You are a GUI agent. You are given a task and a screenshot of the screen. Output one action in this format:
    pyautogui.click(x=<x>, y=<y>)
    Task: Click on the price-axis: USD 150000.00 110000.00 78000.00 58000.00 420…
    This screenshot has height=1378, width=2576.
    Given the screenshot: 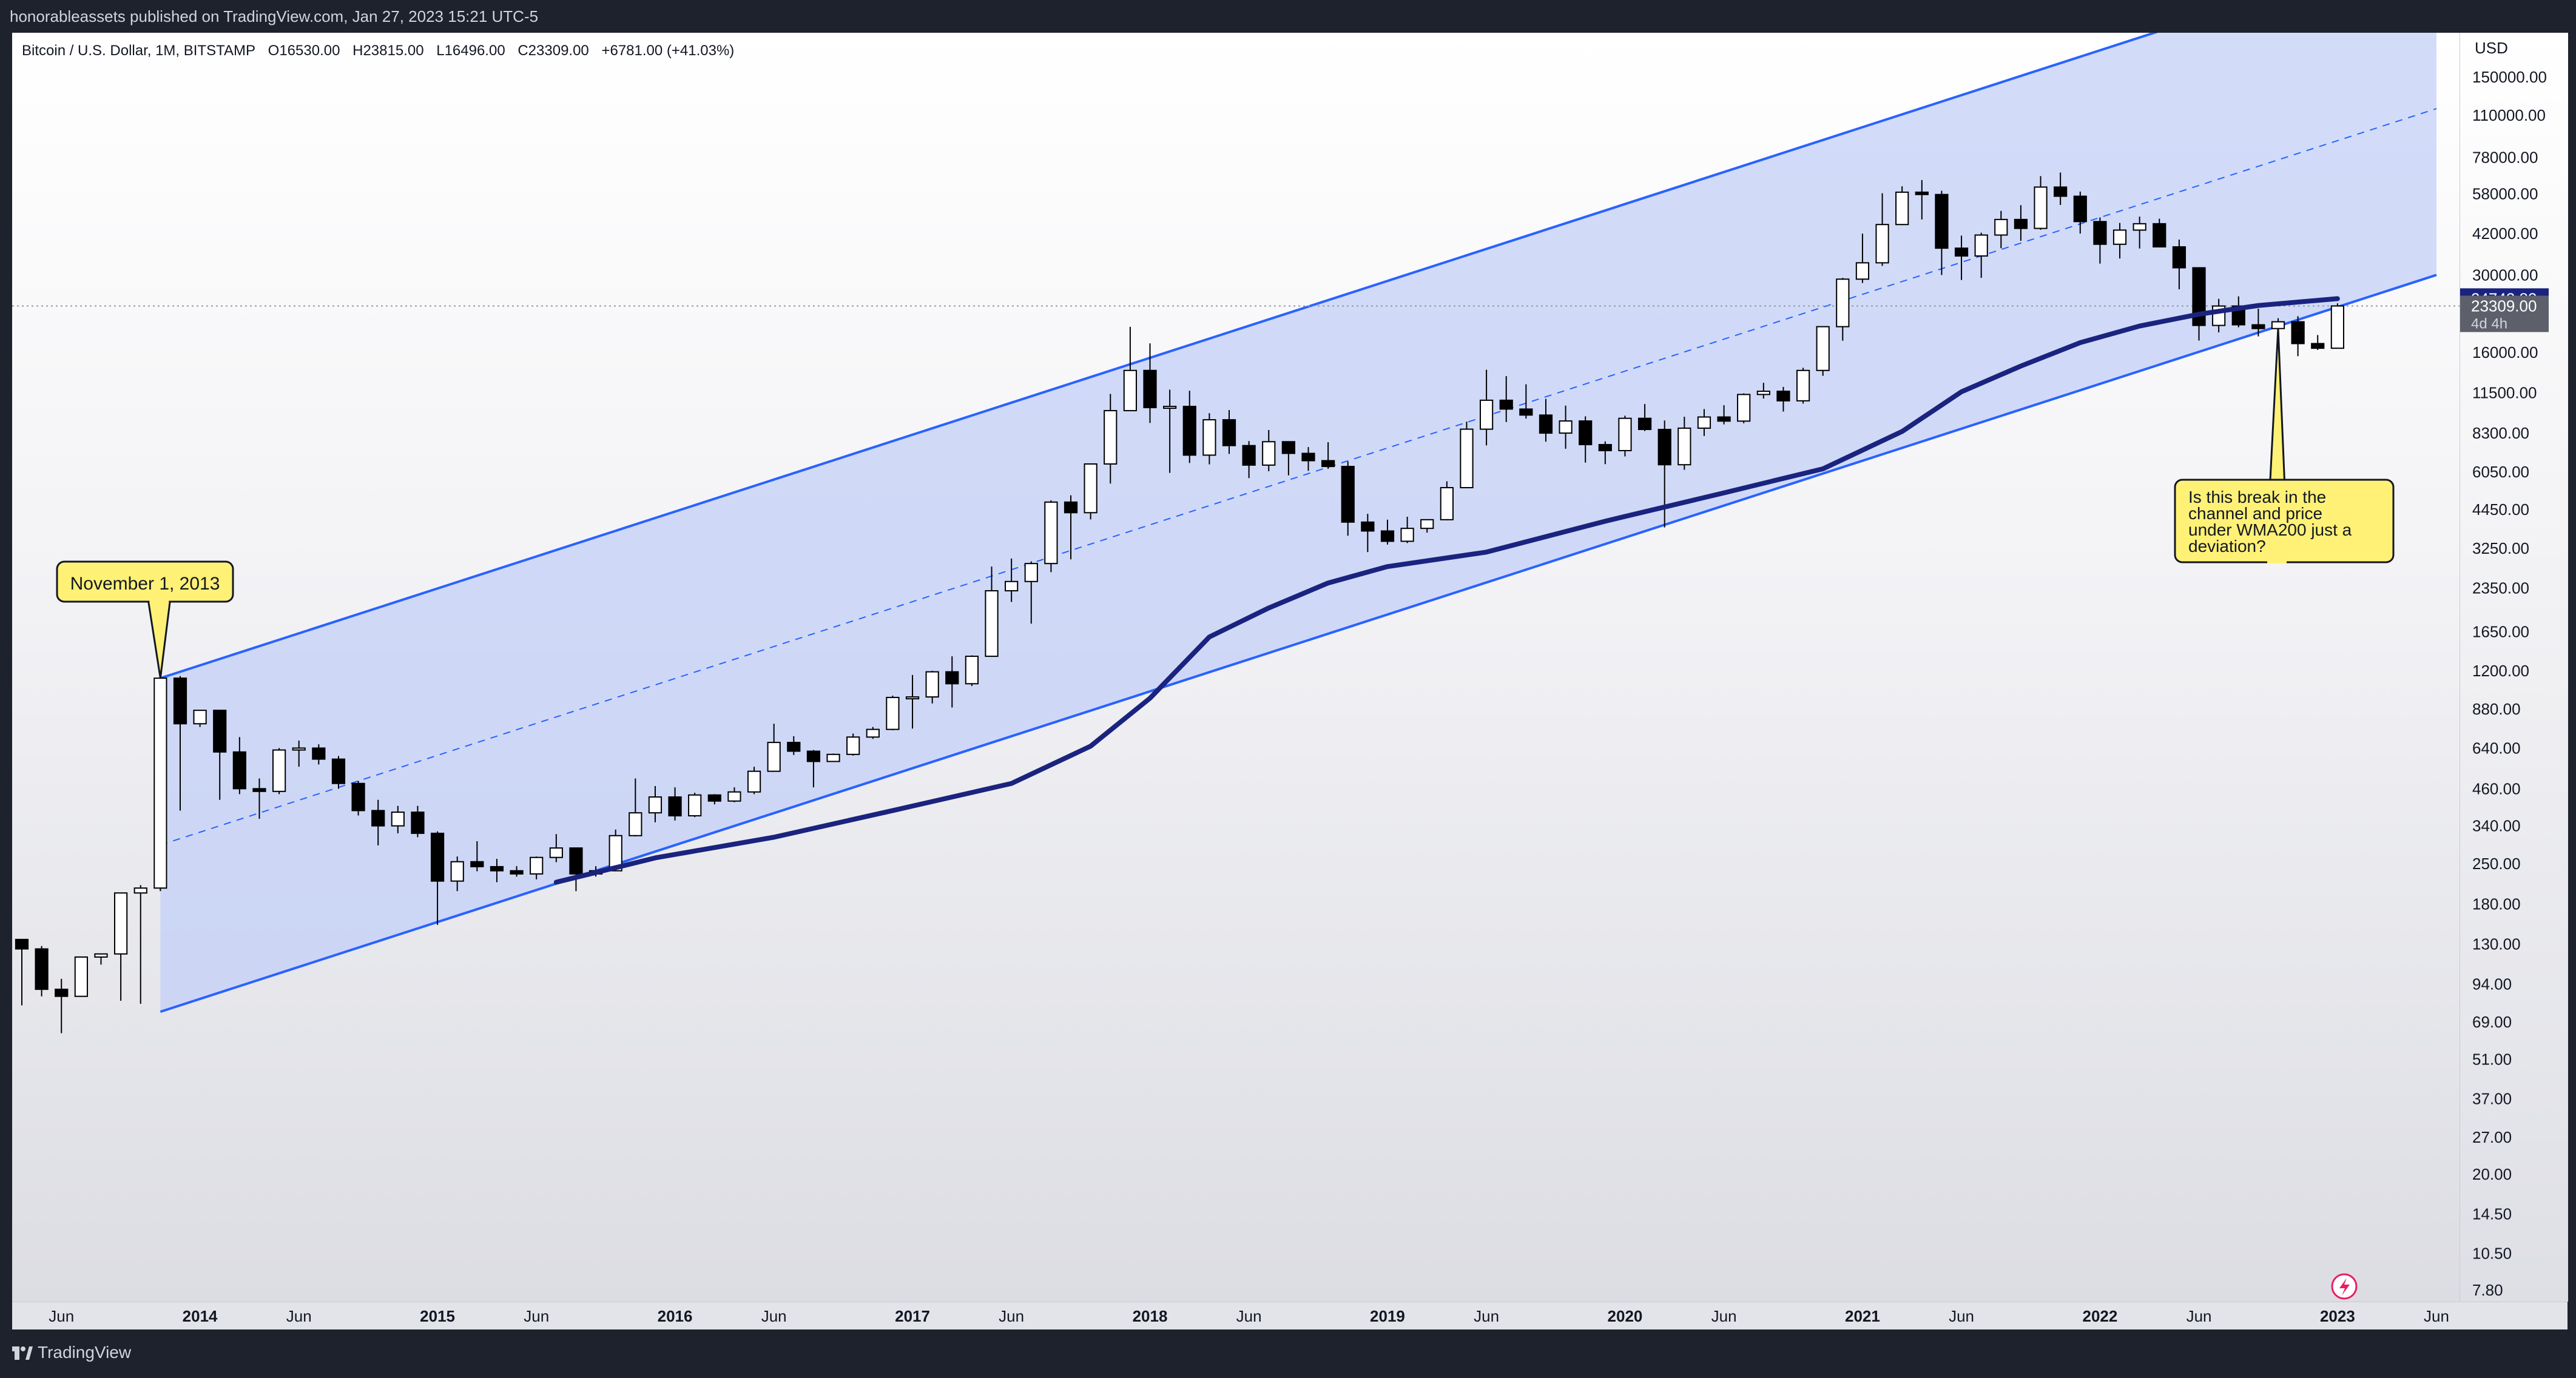 What is the action you would take?
    pyautogui.click(x=2514, y=667)
    